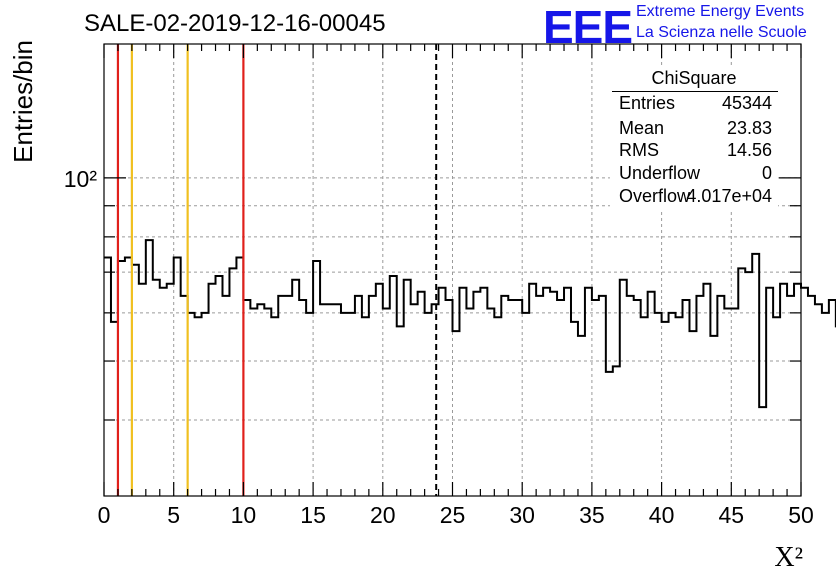 The image size is (836, 572). Describe the element at coordinates (801, 515) in the screenshot. I see `x-tick-label: 50` at that location.